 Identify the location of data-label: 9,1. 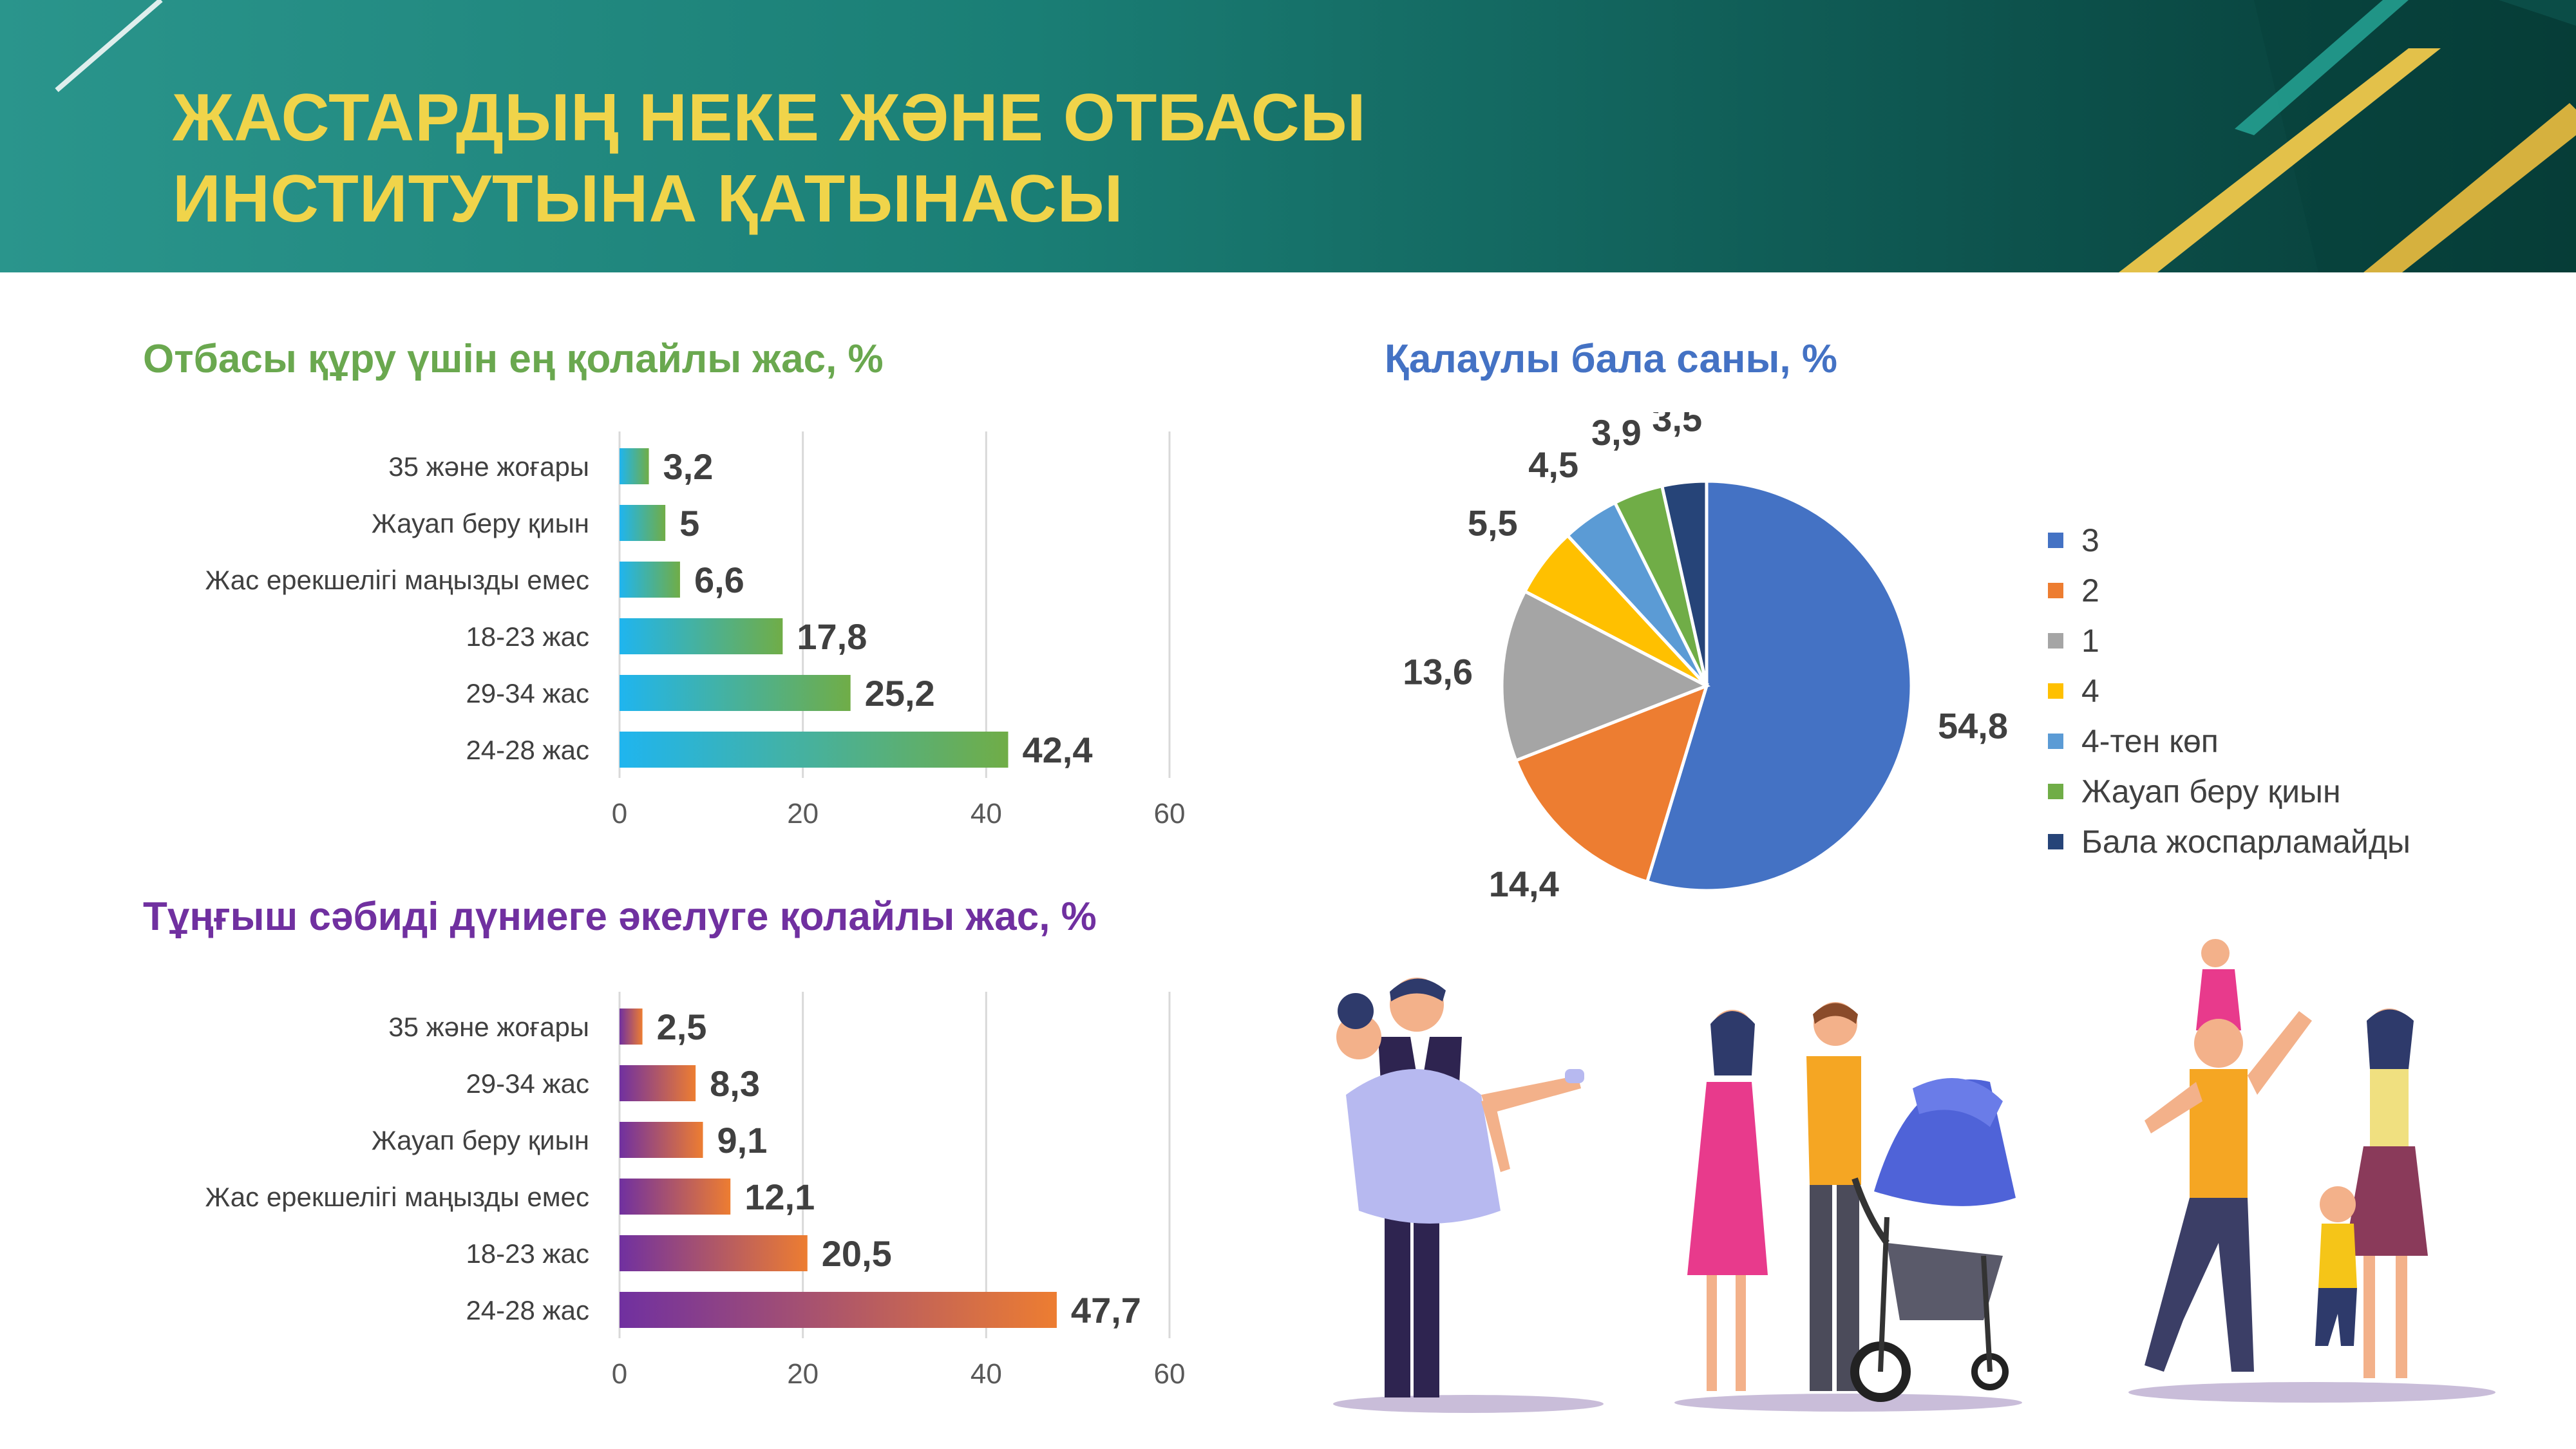
(743, 1140).